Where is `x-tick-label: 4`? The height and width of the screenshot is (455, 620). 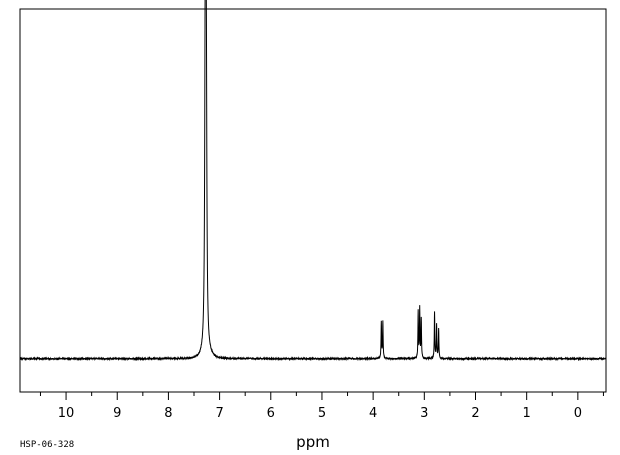 x-tick-label: 4 is located at coordinates (373, 413).